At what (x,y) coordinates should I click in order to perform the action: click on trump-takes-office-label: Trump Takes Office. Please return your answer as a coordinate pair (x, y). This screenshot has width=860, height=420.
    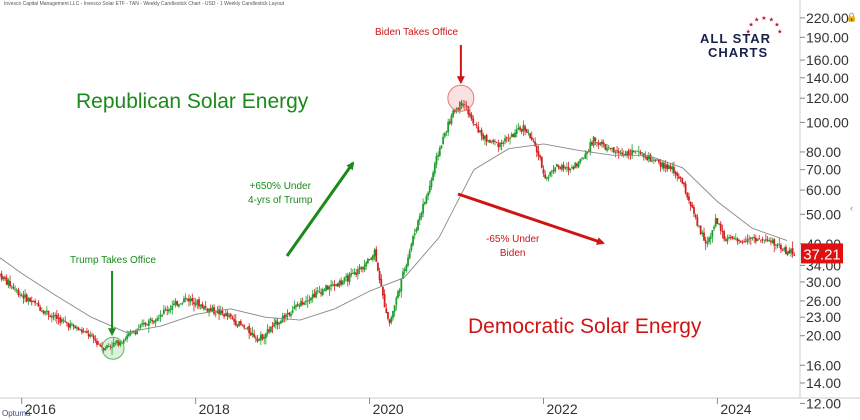
    Looking at the image, I should click on (113, 260).